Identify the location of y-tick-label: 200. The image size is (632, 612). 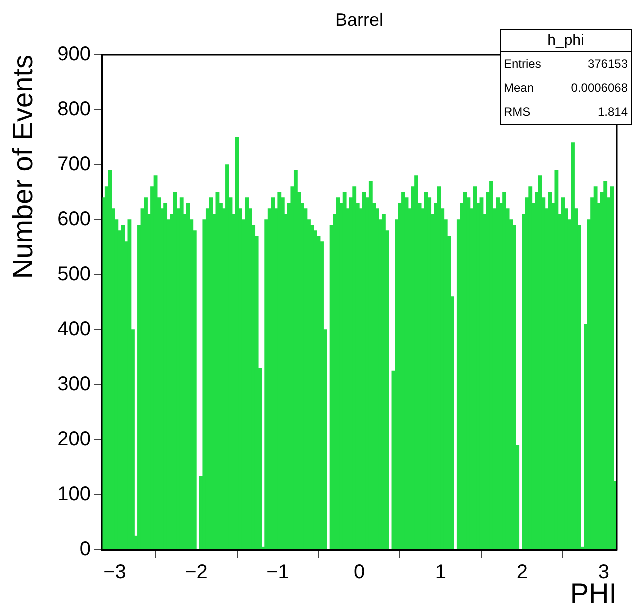
(74, 439).